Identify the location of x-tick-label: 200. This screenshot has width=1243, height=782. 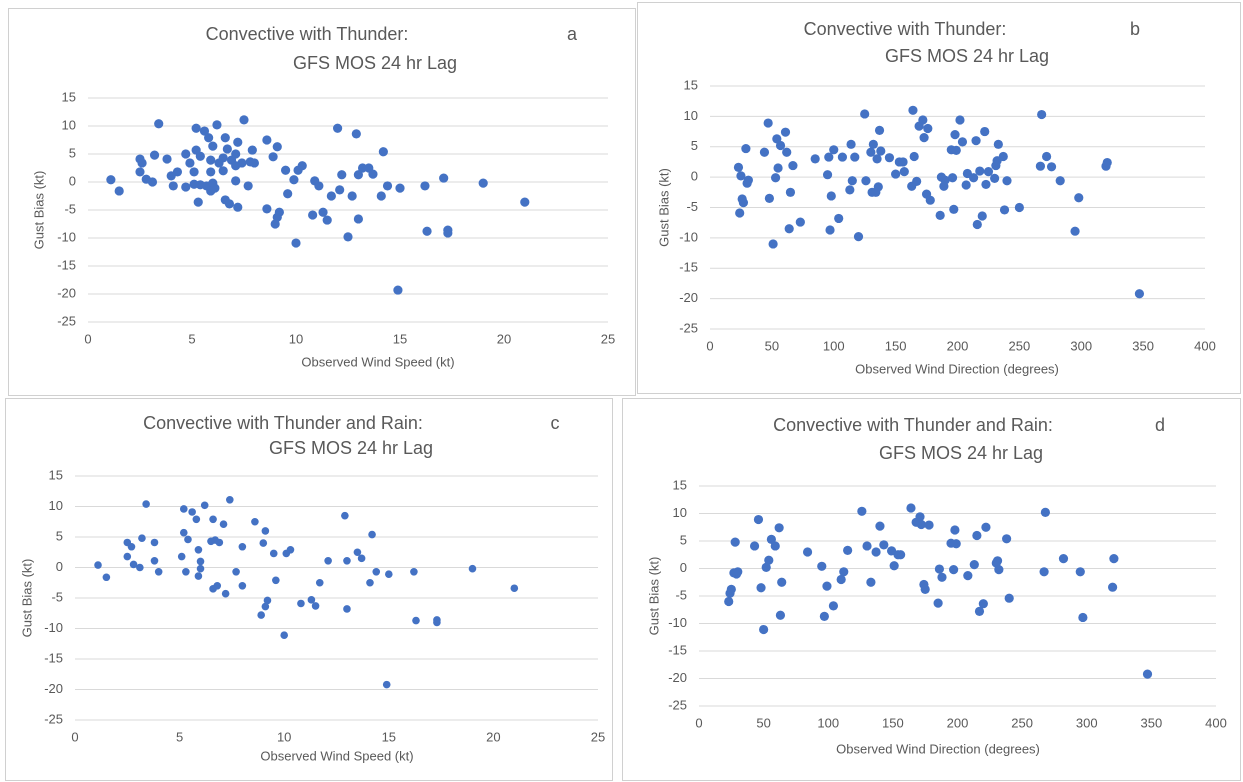
(958, 345).